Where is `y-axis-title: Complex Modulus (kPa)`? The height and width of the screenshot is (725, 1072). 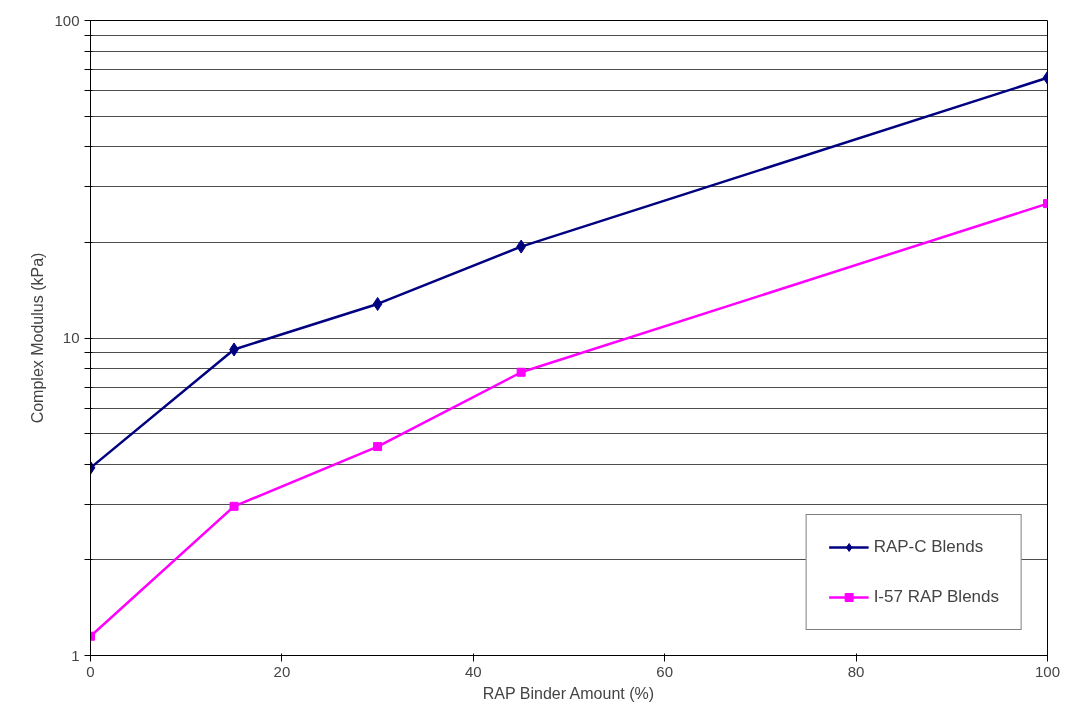 y-axis-title: Complex Modulus (kPa) is located at coordinates (38, 338).